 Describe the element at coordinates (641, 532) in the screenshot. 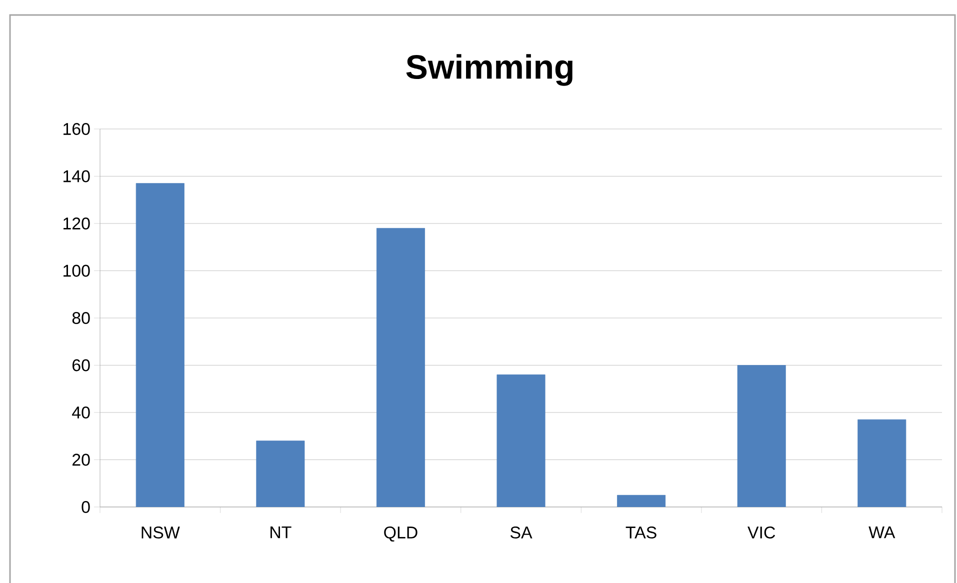

I see `x-tick-label: TAS` at that location.